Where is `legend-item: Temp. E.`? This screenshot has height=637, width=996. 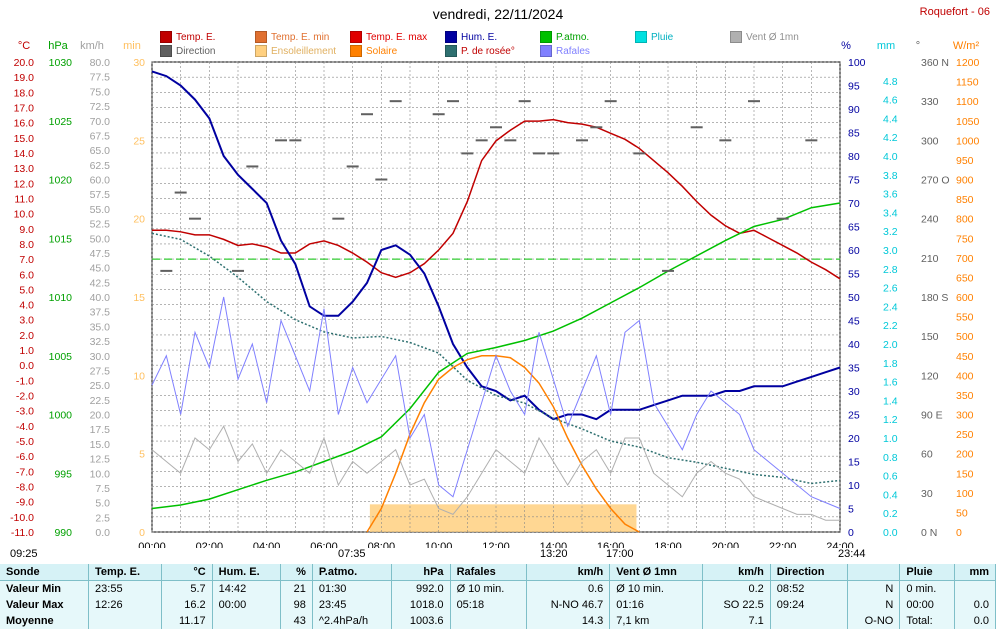
legend-item: Temp. E. is located at coordinates (187, 37).